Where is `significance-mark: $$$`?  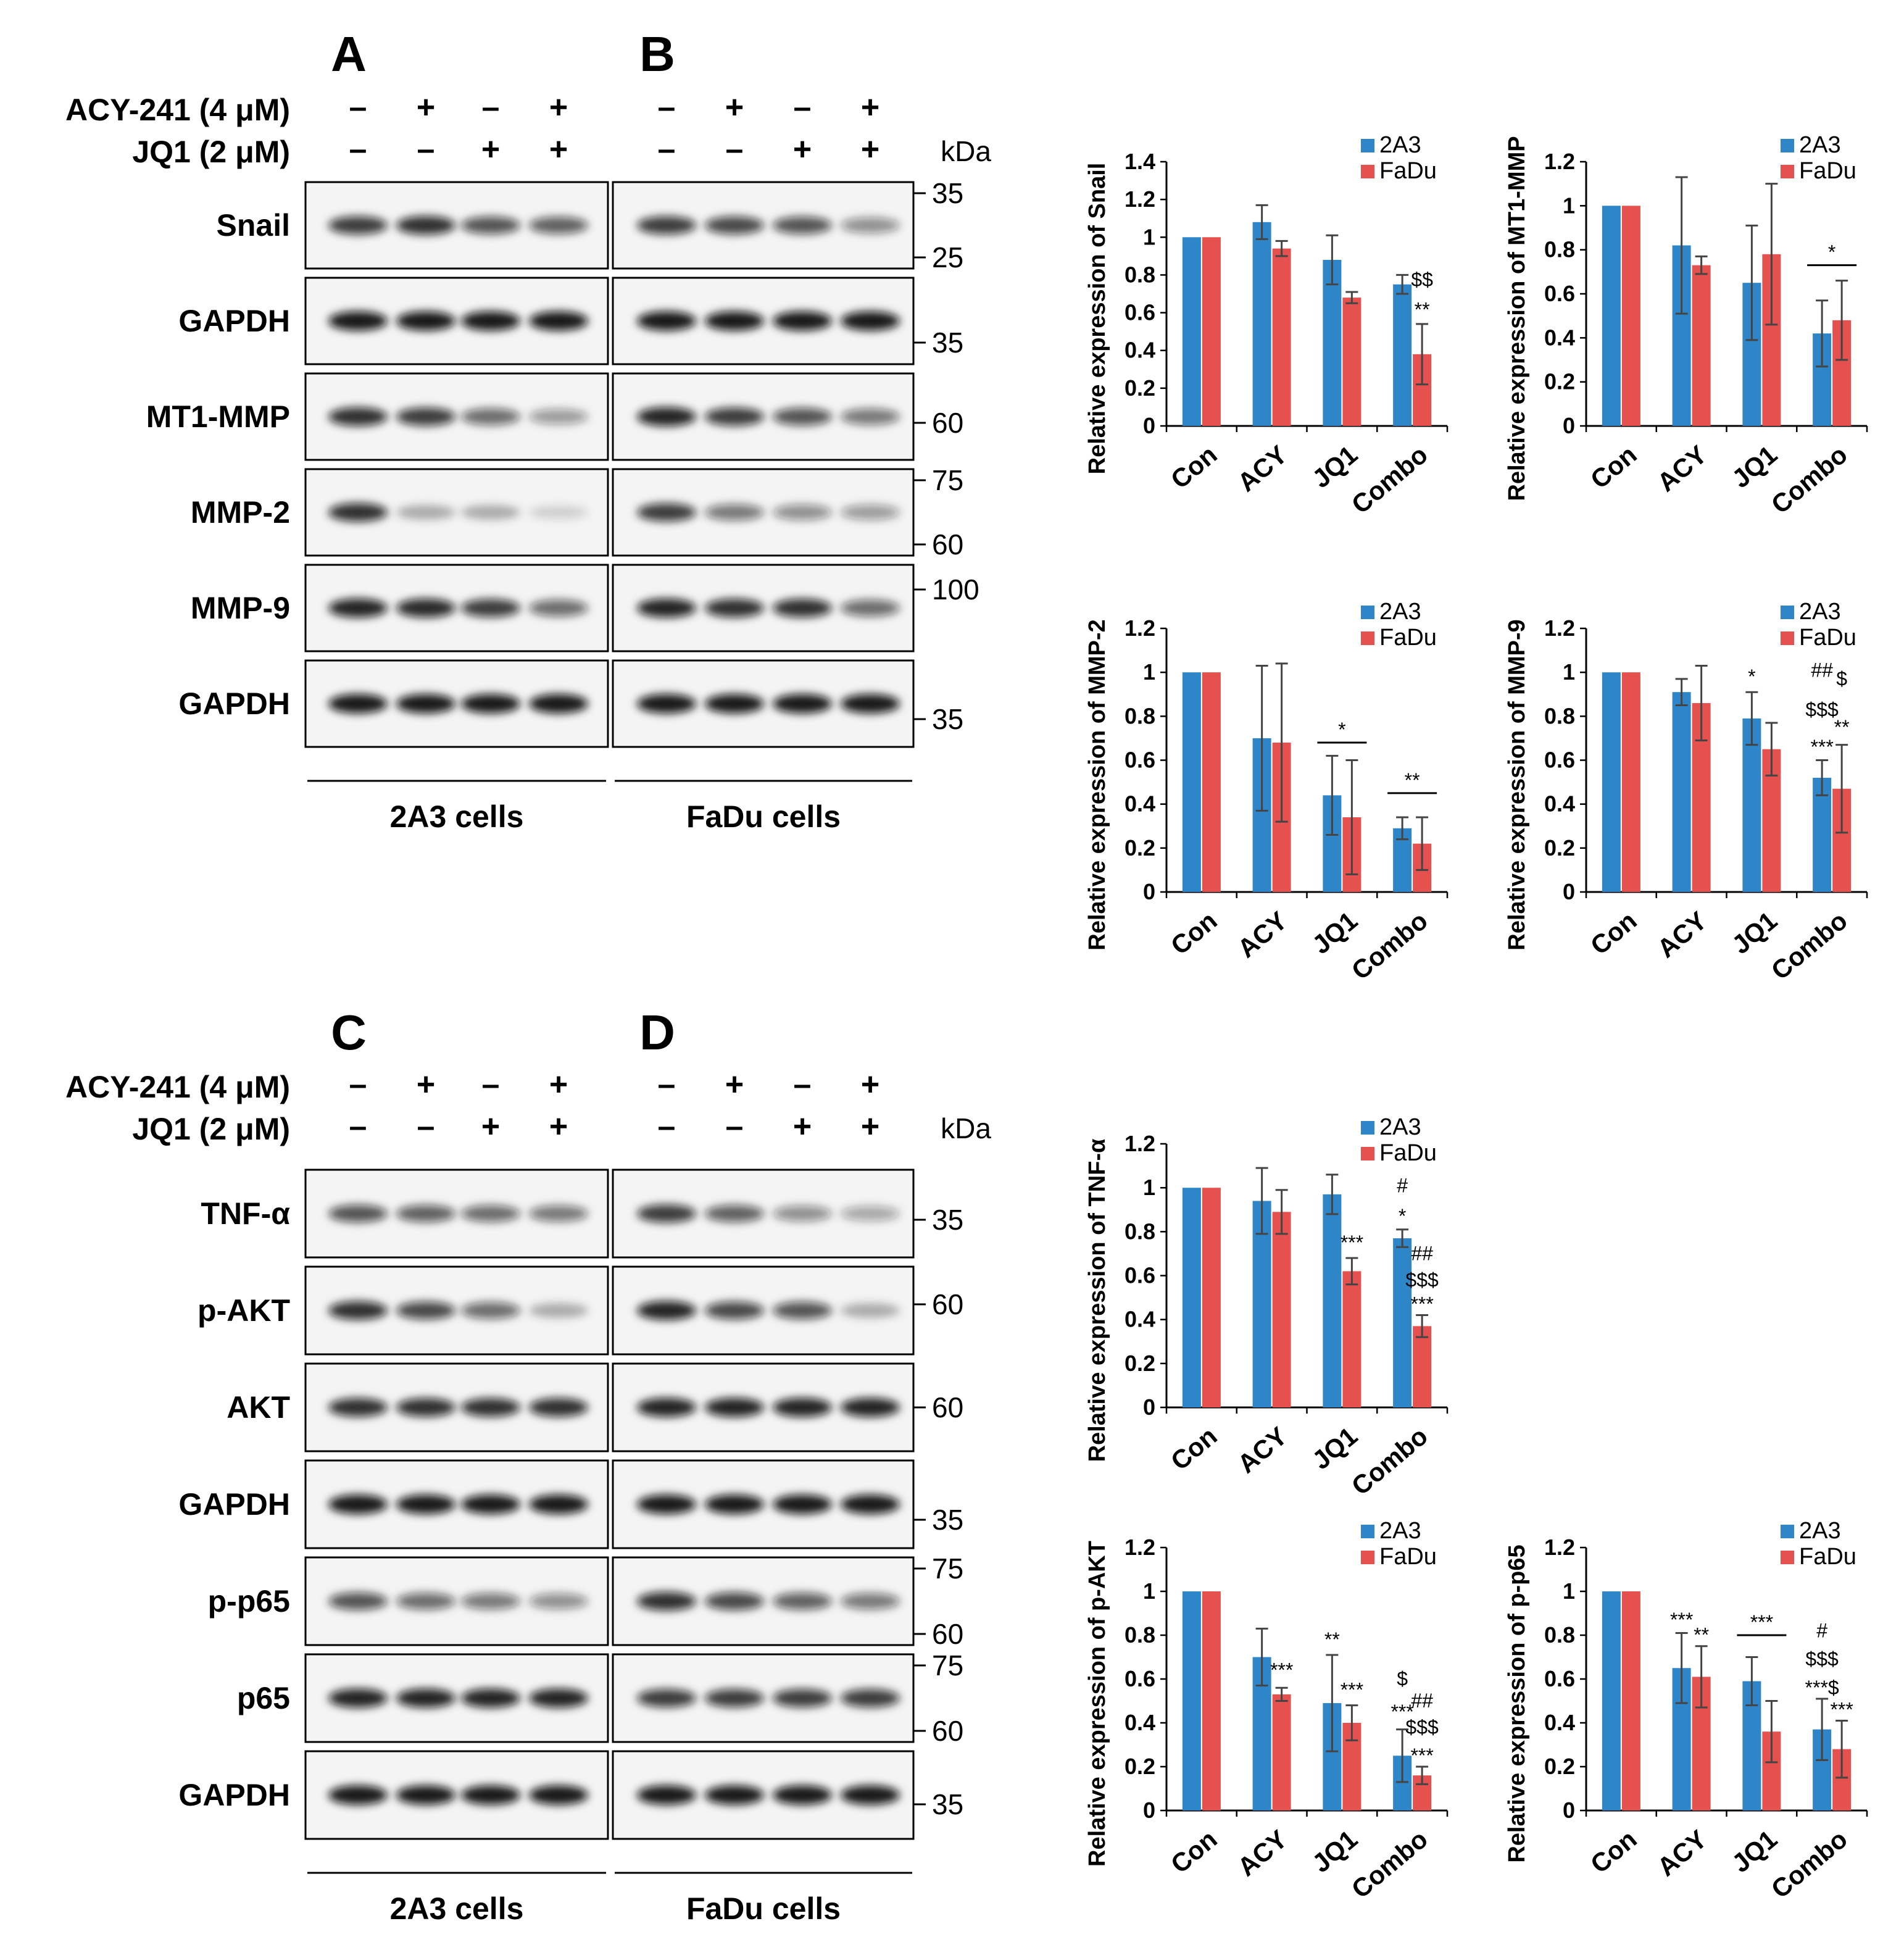
significance-mark: $$$ is located at coordinates (1822, 709).